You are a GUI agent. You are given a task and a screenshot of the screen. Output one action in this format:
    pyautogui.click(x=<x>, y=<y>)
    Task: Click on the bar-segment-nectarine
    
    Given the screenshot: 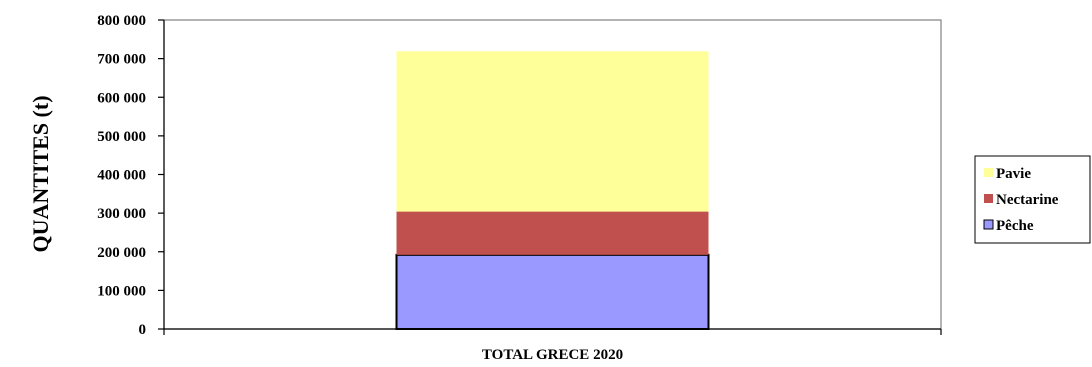 What is the action you would take?
    pyautogui.click(x=552, y=233)
    